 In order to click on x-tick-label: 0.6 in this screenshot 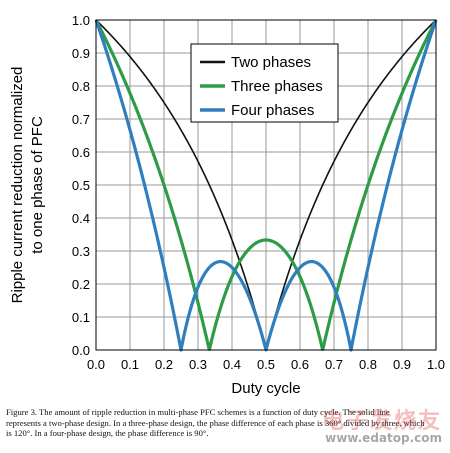, I will do `click(300, 364)`.